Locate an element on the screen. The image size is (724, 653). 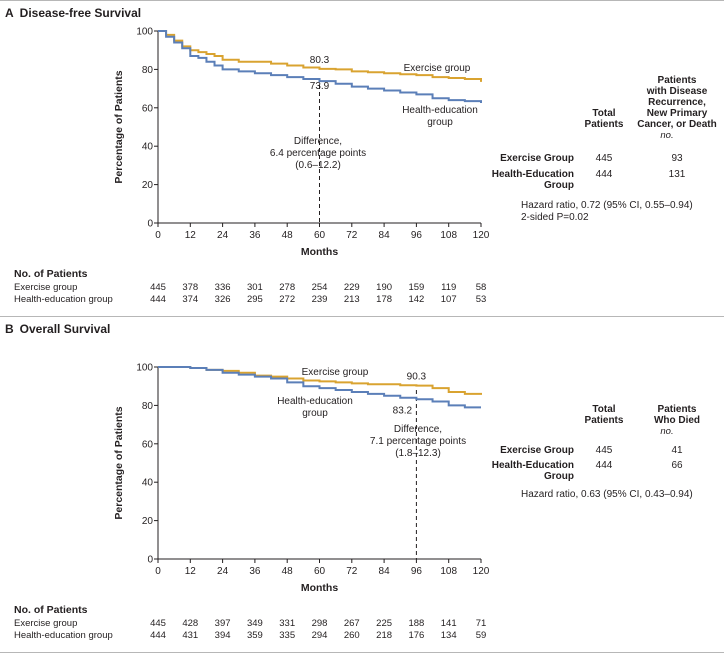
risk-table-value: 267 is located at coordinates (352, 623).